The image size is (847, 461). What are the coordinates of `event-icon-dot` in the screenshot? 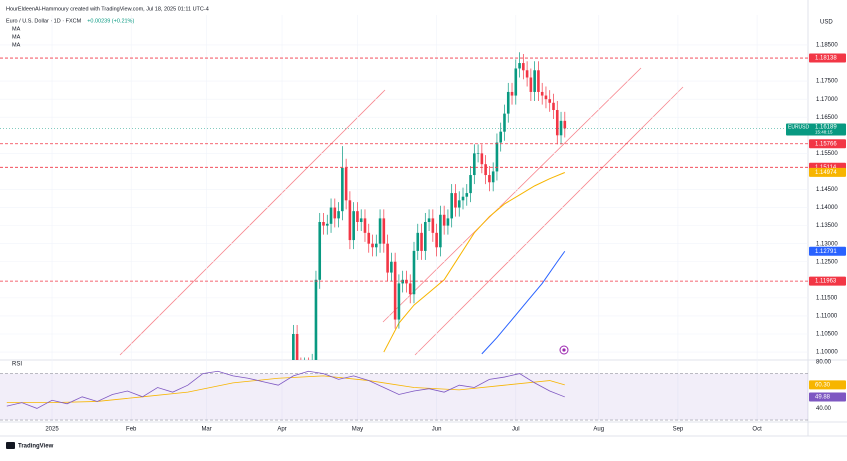 It's located at (564, 350).